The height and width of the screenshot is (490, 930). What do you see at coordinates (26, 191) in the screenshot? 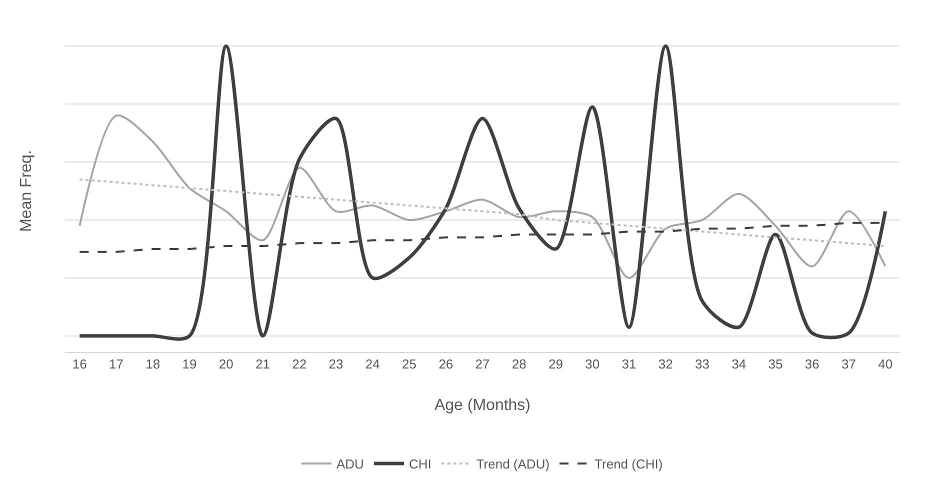
I see `y-axis-title: Mean Freq.` at bounding box center [26, 191].